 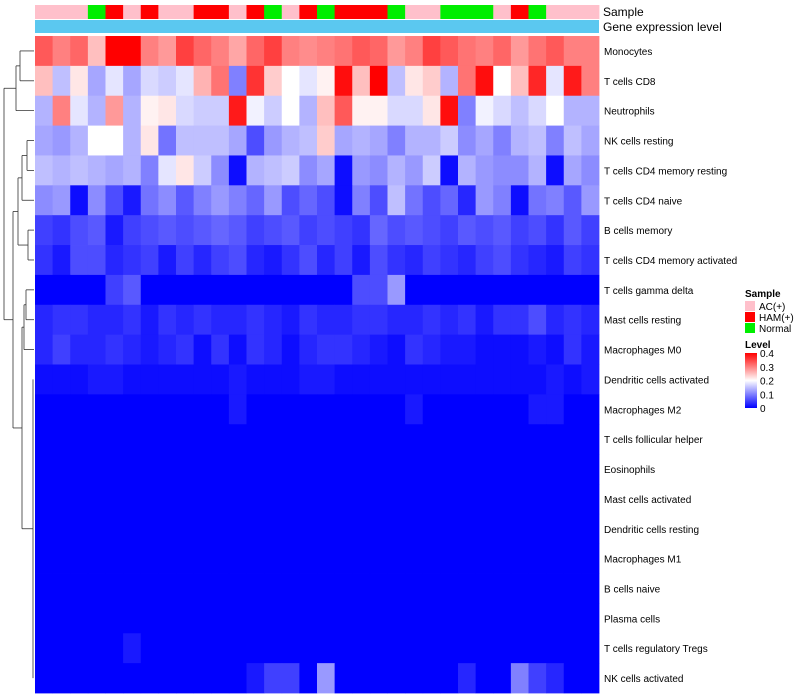 I want to click on row-label: NK cells resting, so click(x=638, y=142).